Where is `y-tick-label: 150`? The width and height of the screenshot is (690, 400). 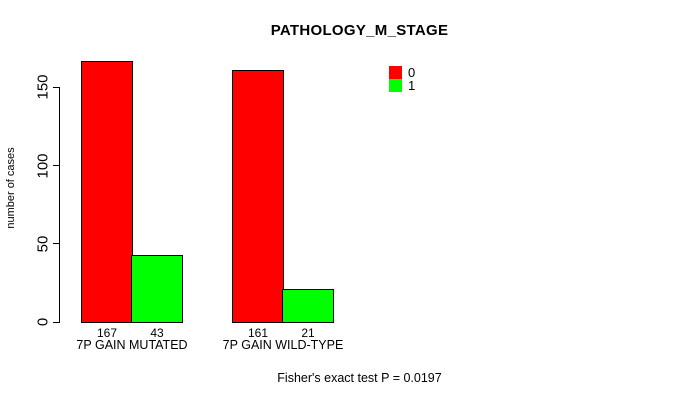 y-tick-label: 150 is located at coordinates (43, 87).